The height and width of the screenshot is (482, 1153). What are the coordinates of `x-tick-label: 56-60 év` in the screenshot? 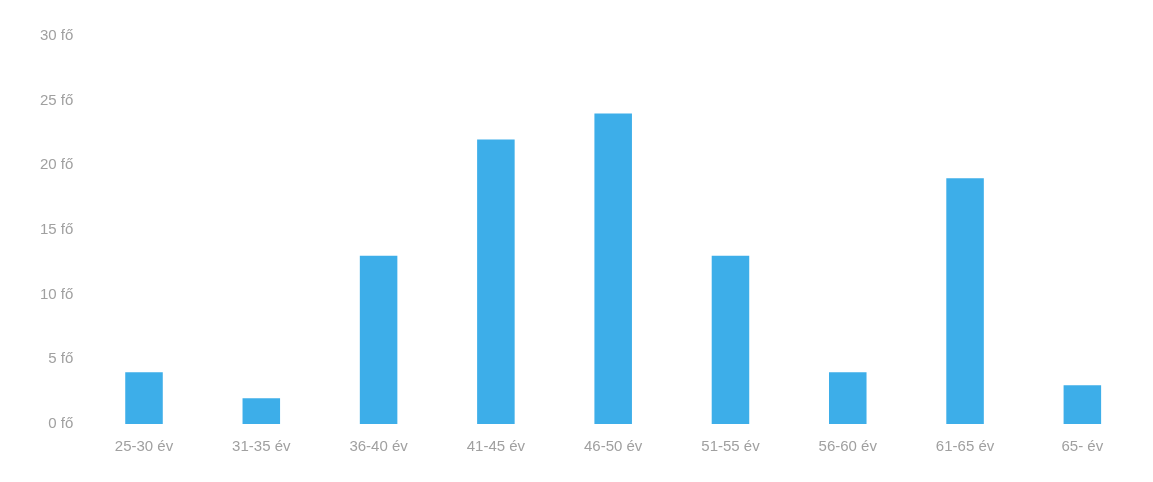 It's located at (848, 446).